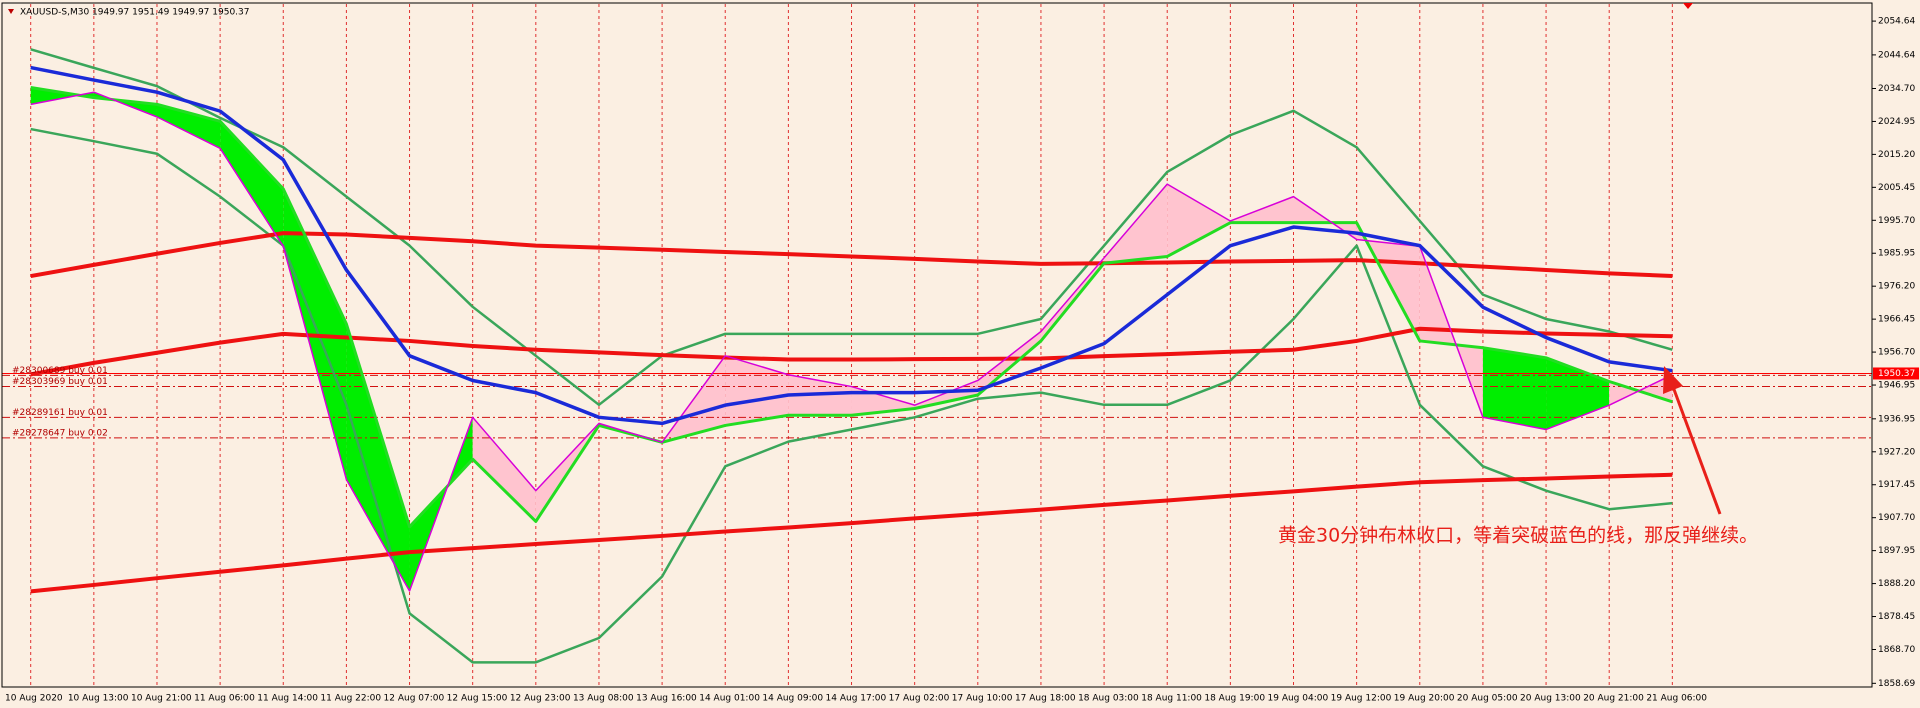 This screenshot has width=1920, height=708. Describe the element at coordinates (1673, 380) in the screenshot. I see `arrow-head` at that location.